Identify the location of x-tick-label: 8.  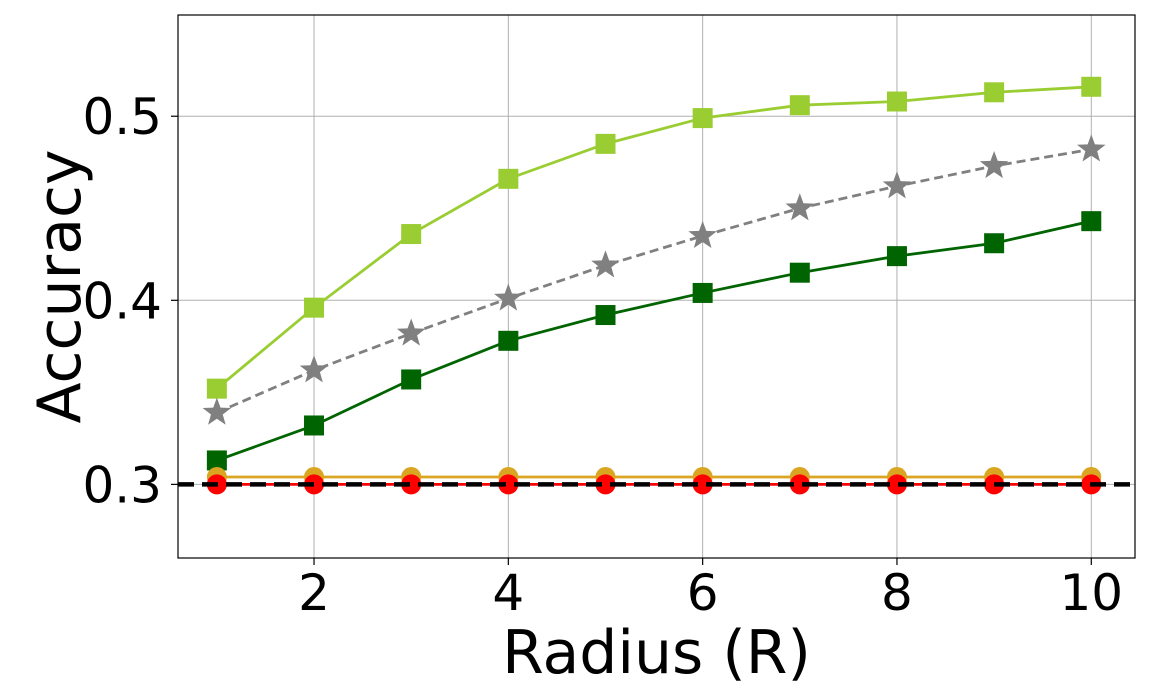
(897, 593).